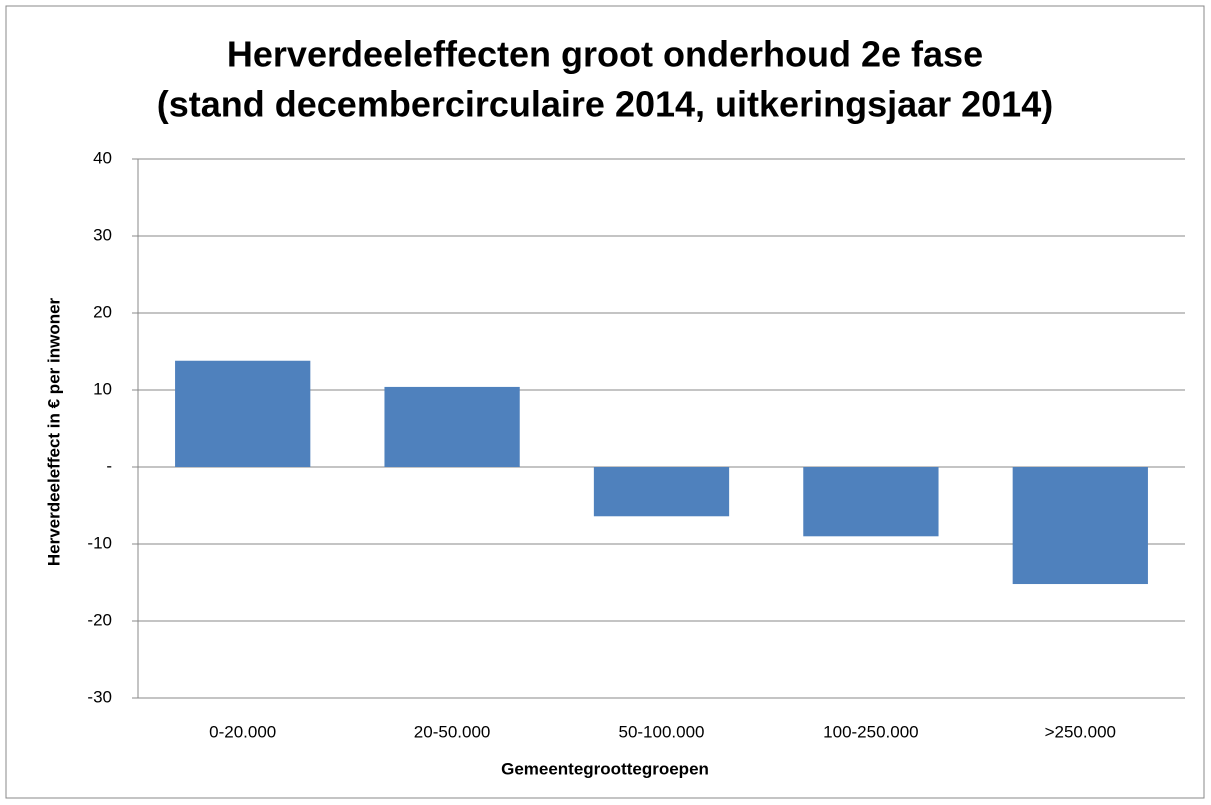  I want to click on y-tick-label: -10, so click(99, 542).